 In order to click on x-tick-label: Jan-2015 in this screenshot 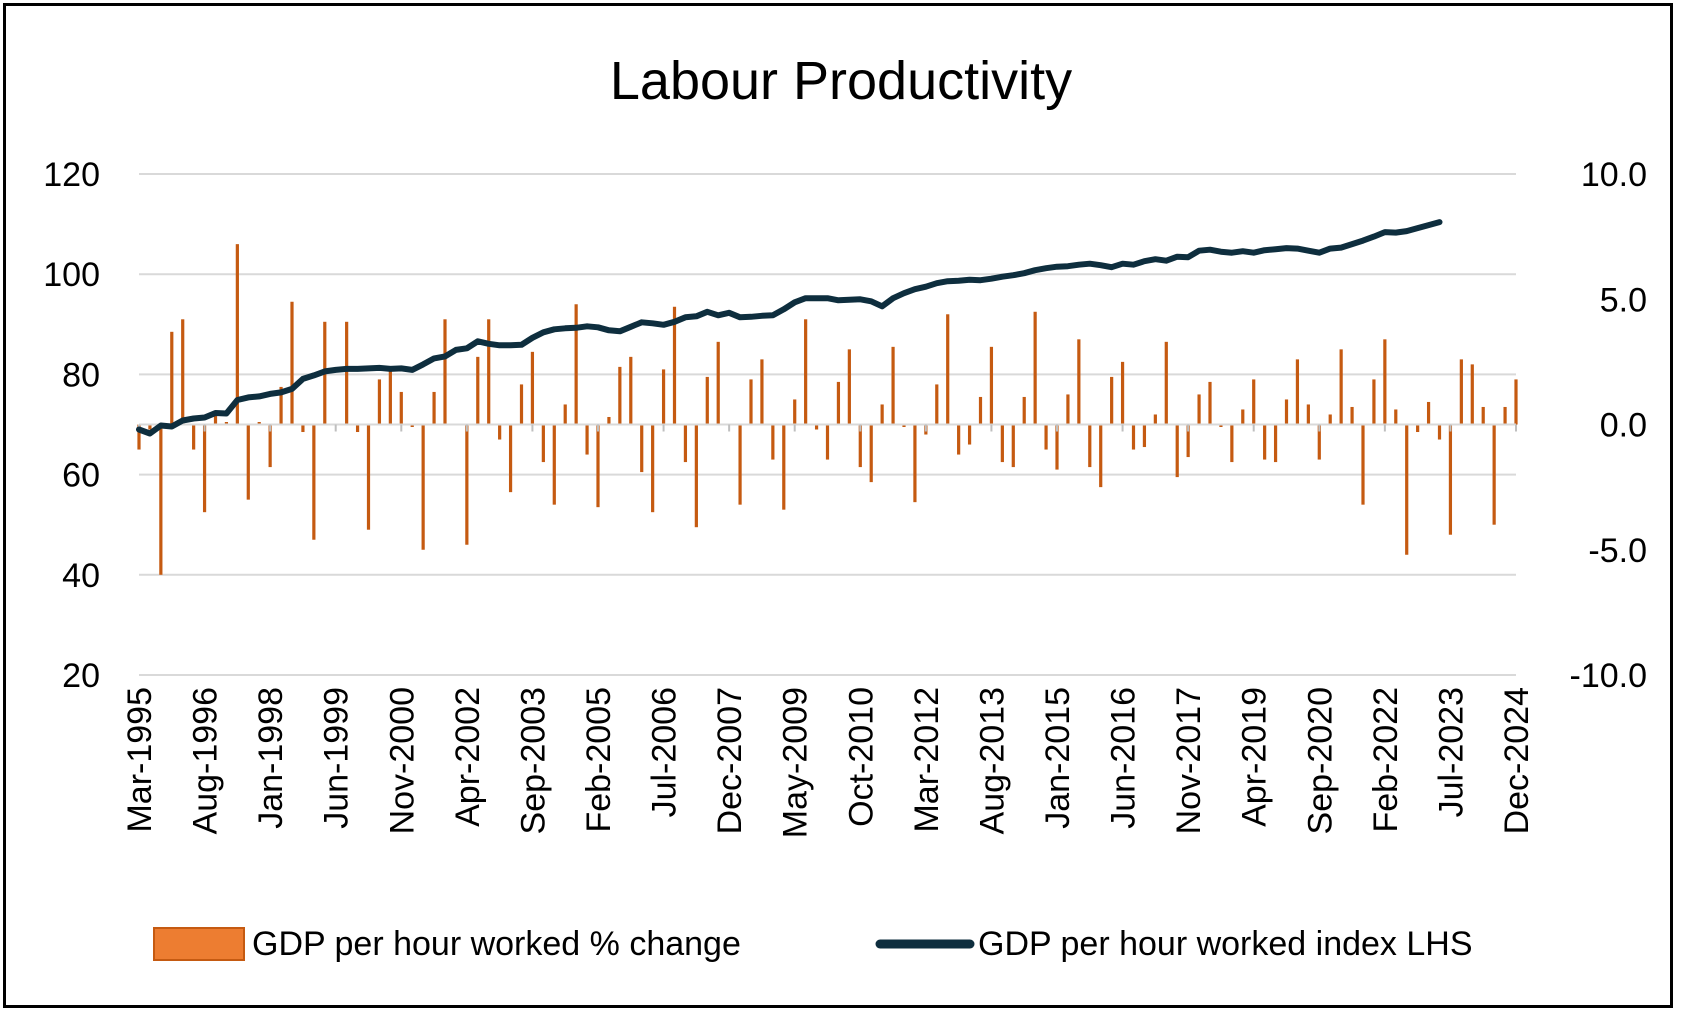, I will do `click(1058, 758)`.